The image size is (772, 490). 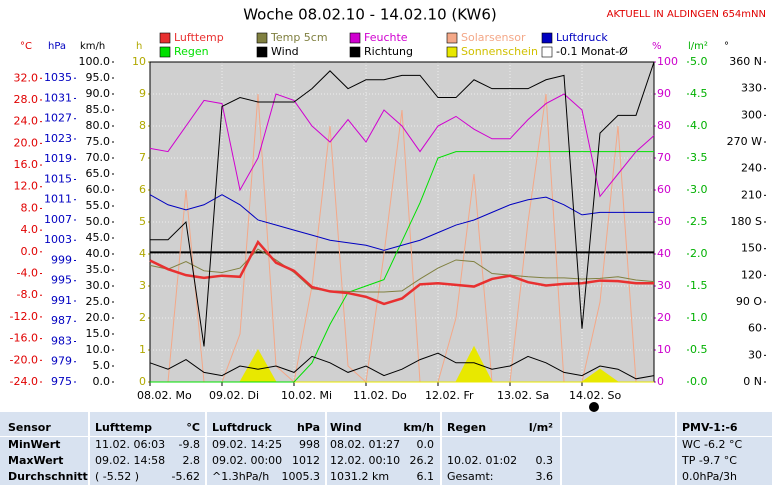 I want to click on y-tick-label: -12.0, so click(x=24, y=316).